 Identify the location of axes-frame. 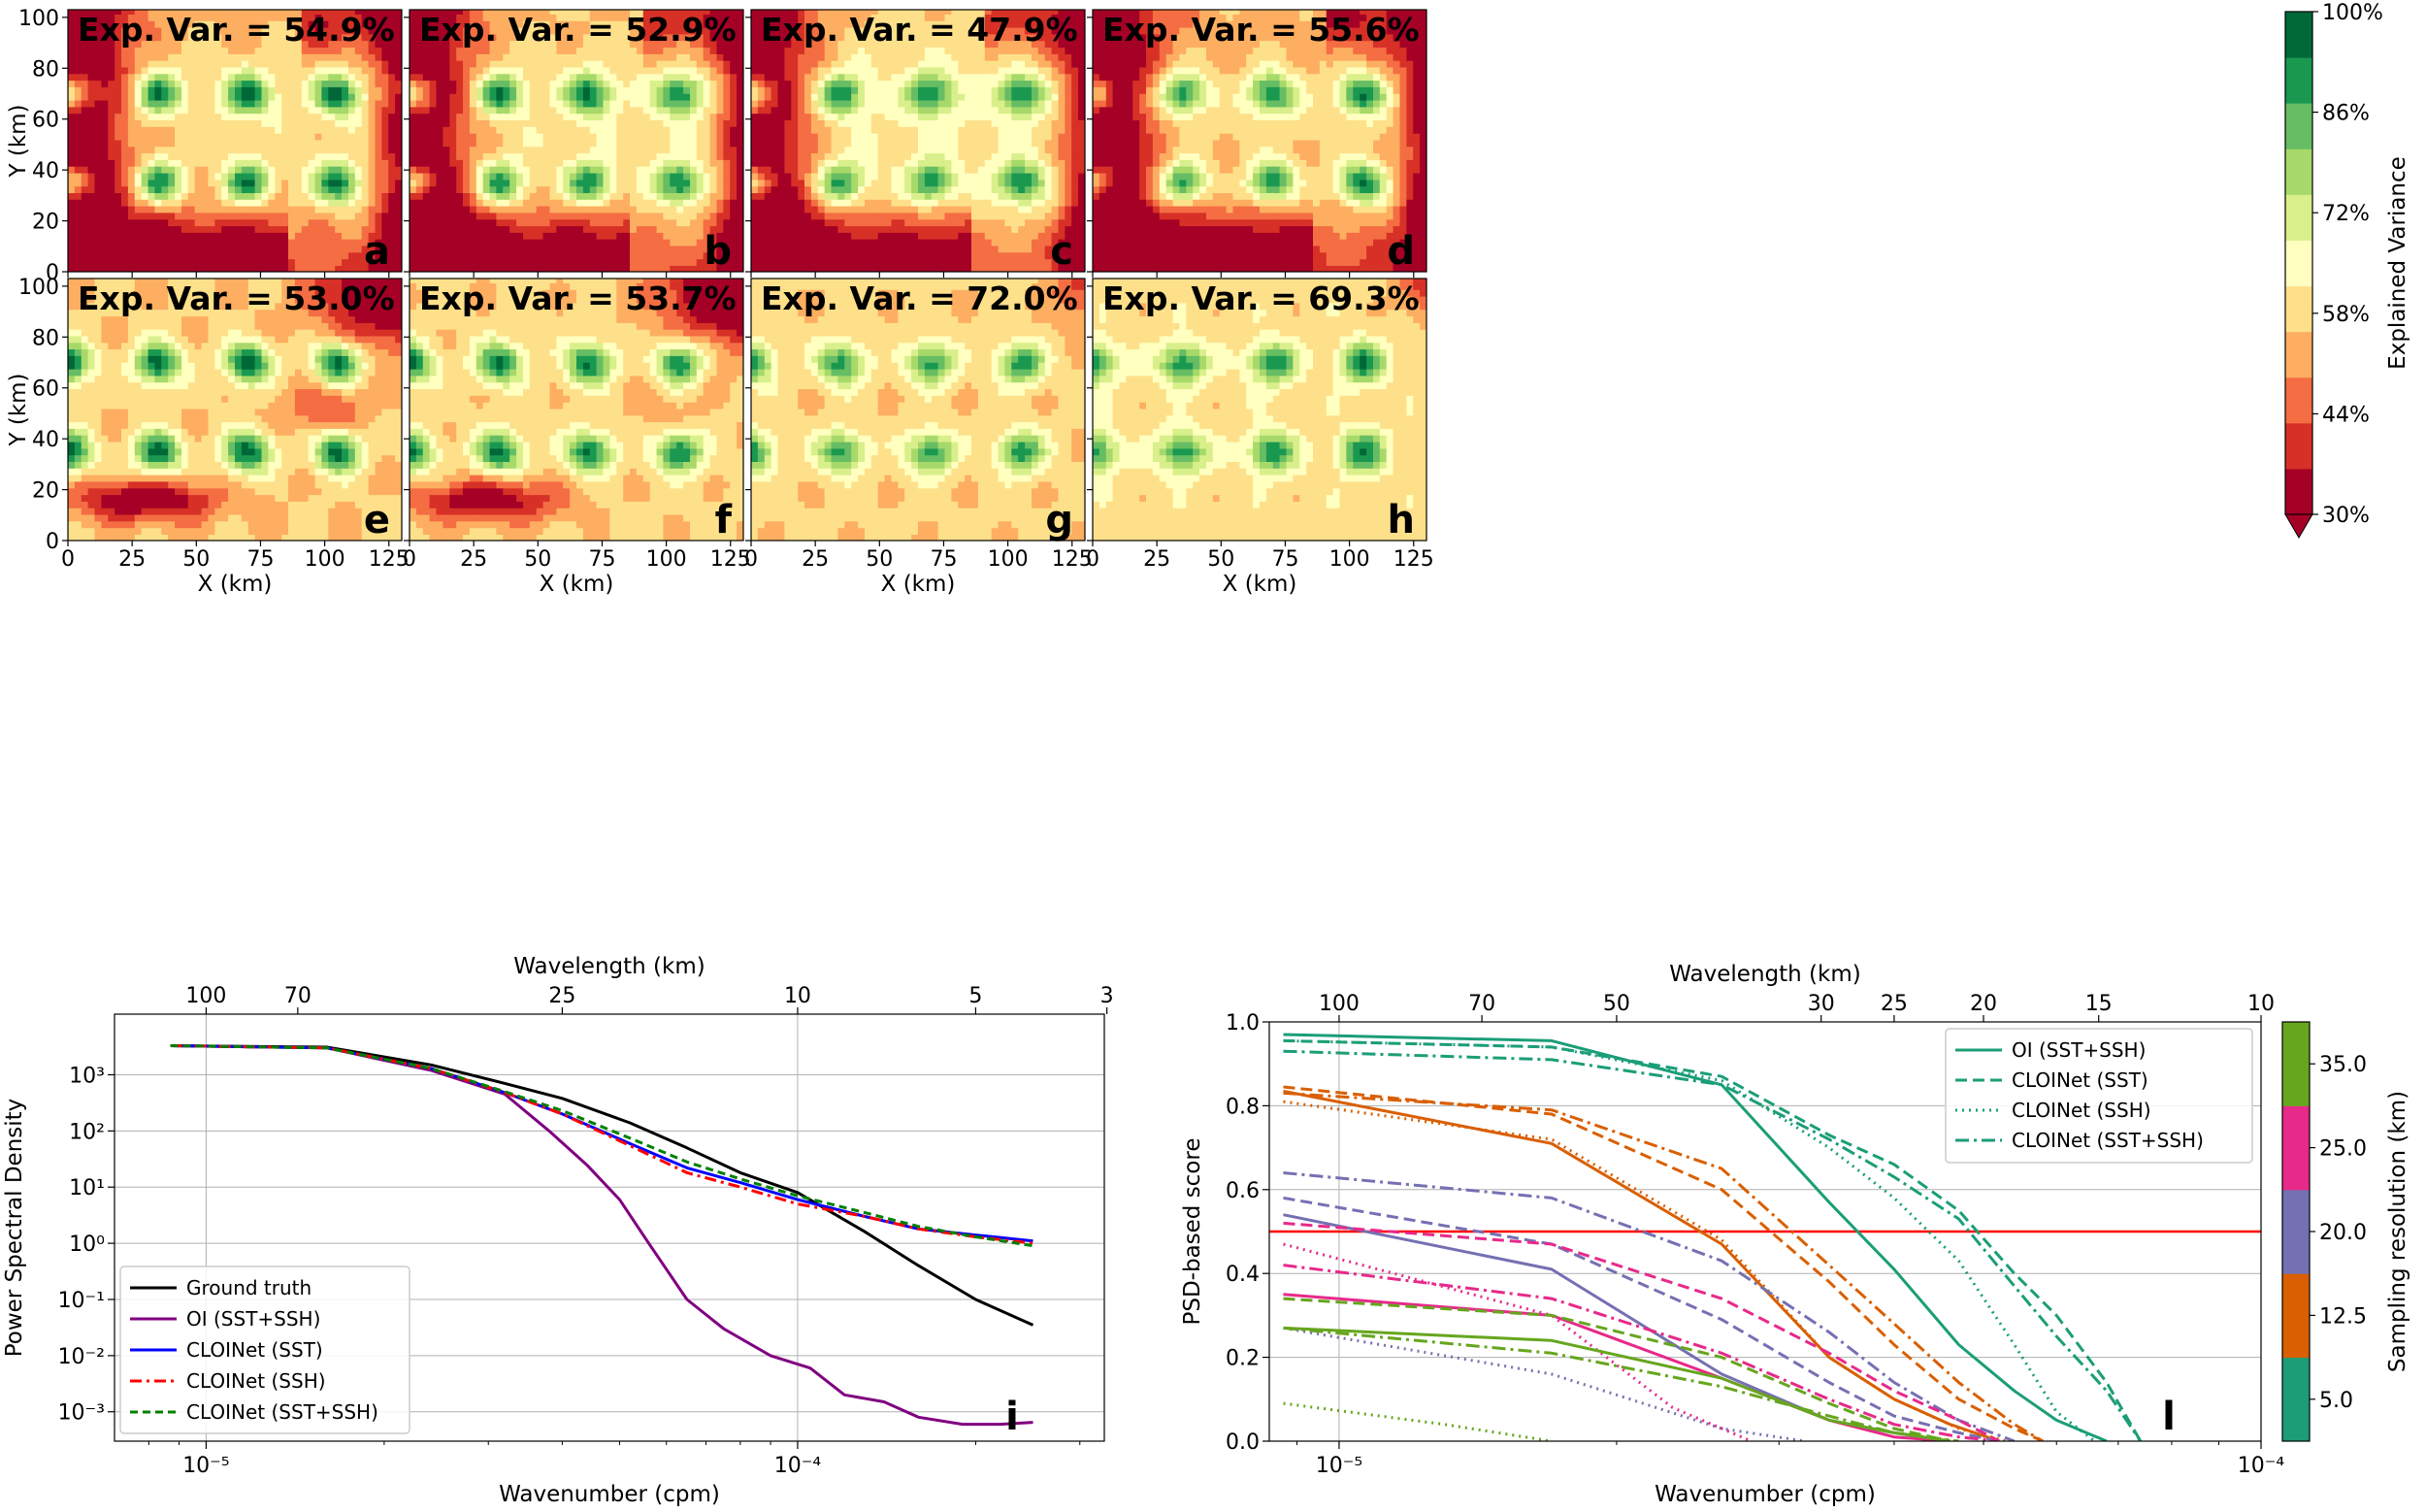
(1765, 1231).